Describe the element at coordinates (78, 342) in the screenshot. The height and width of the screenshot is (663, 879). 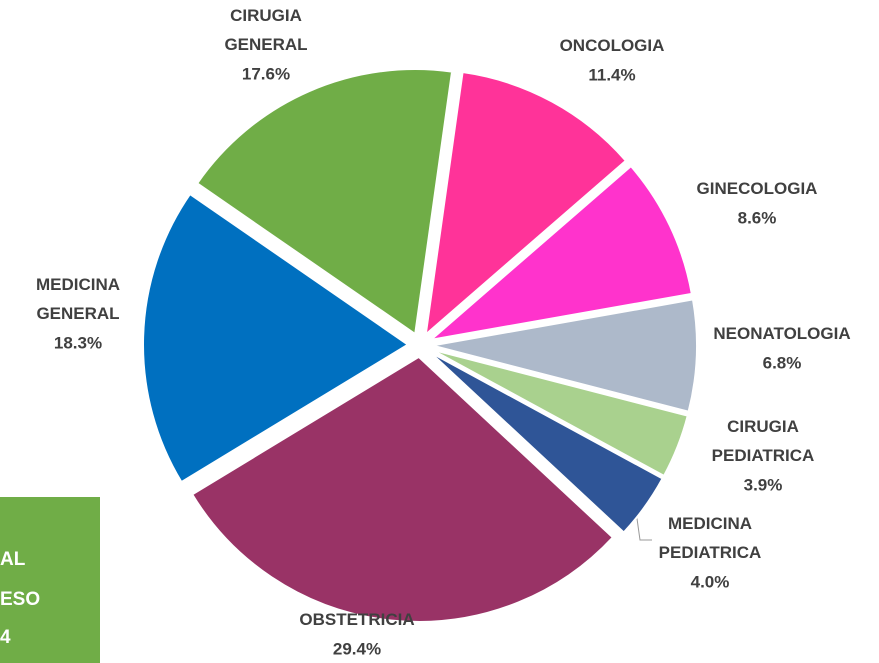
I see `slice-value-label: 18.3%` at that location.